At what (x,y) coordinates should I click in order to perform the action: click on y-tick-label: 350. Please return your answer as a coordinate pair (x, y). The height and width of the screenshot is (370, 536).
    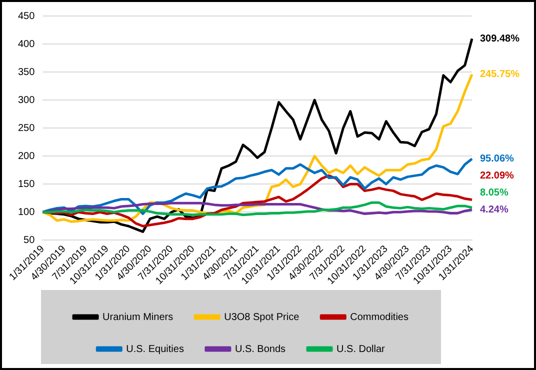
    Looking at the image, I should click on (27, 72).